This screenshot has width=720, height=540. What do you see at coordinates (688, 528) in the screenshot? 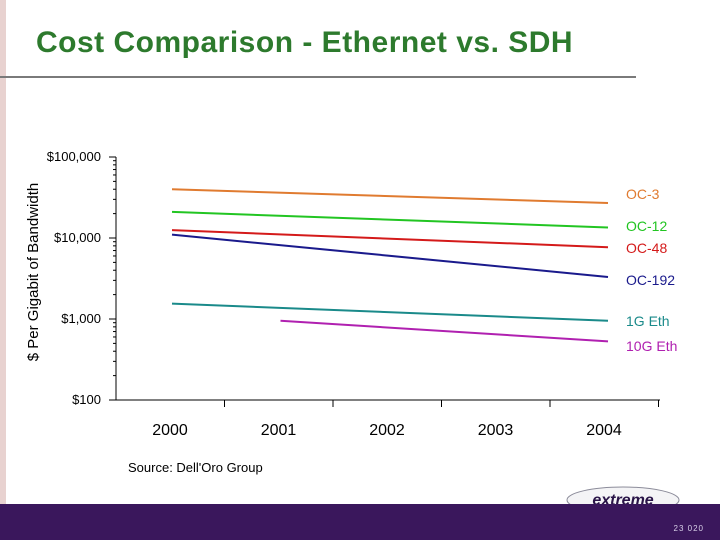
I see `page-number: 23 020` at bounding box center [688, 528].